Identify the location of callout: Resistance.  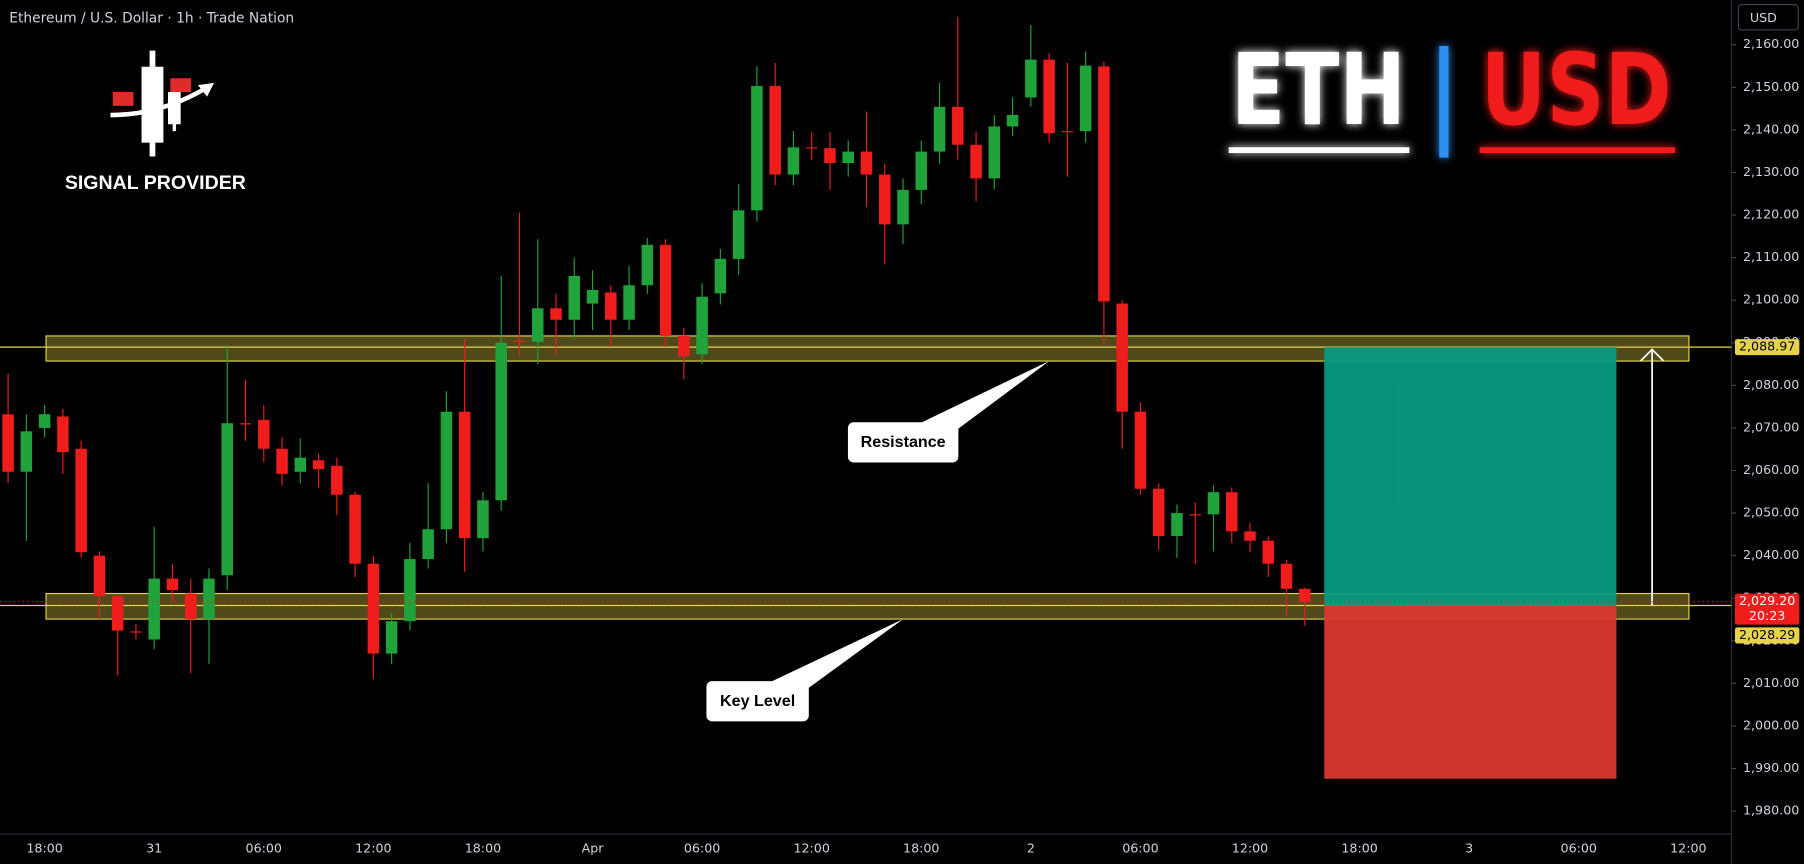
(948, 412).